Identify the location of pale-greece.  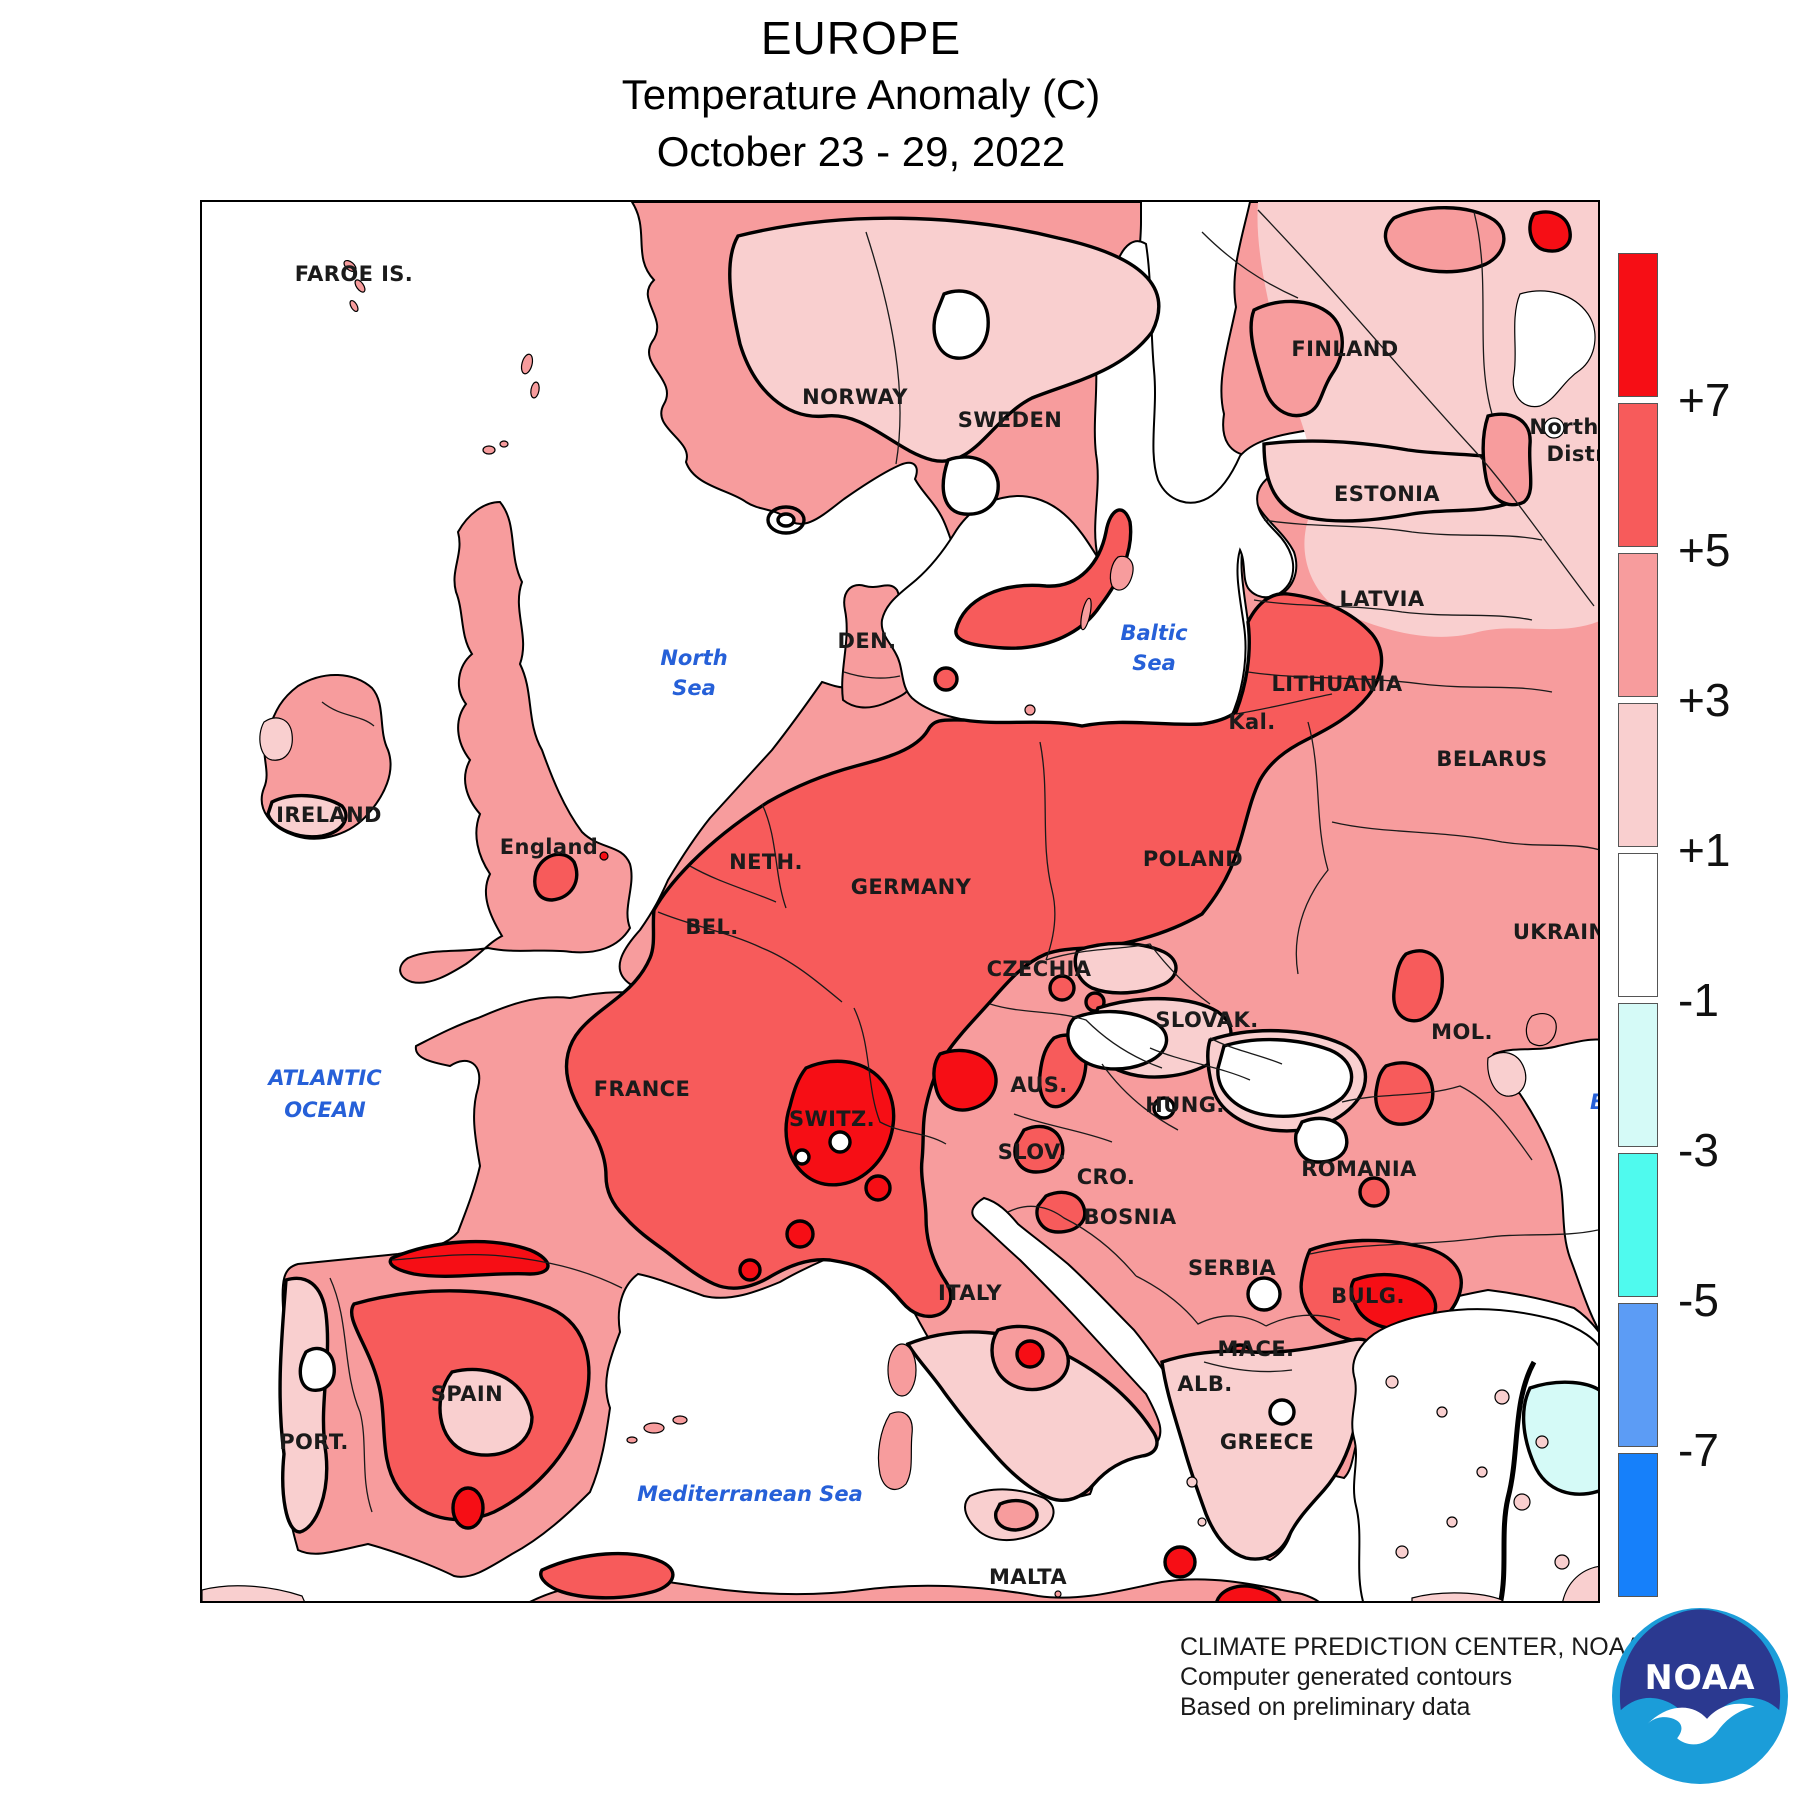
(1268, 1449).